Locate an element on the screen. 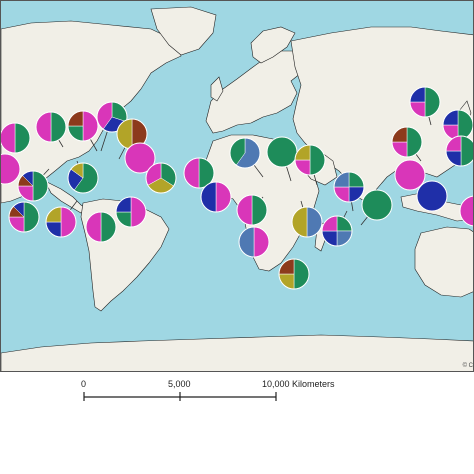  pie-marker-c24 is located at coordinates (349, 187).